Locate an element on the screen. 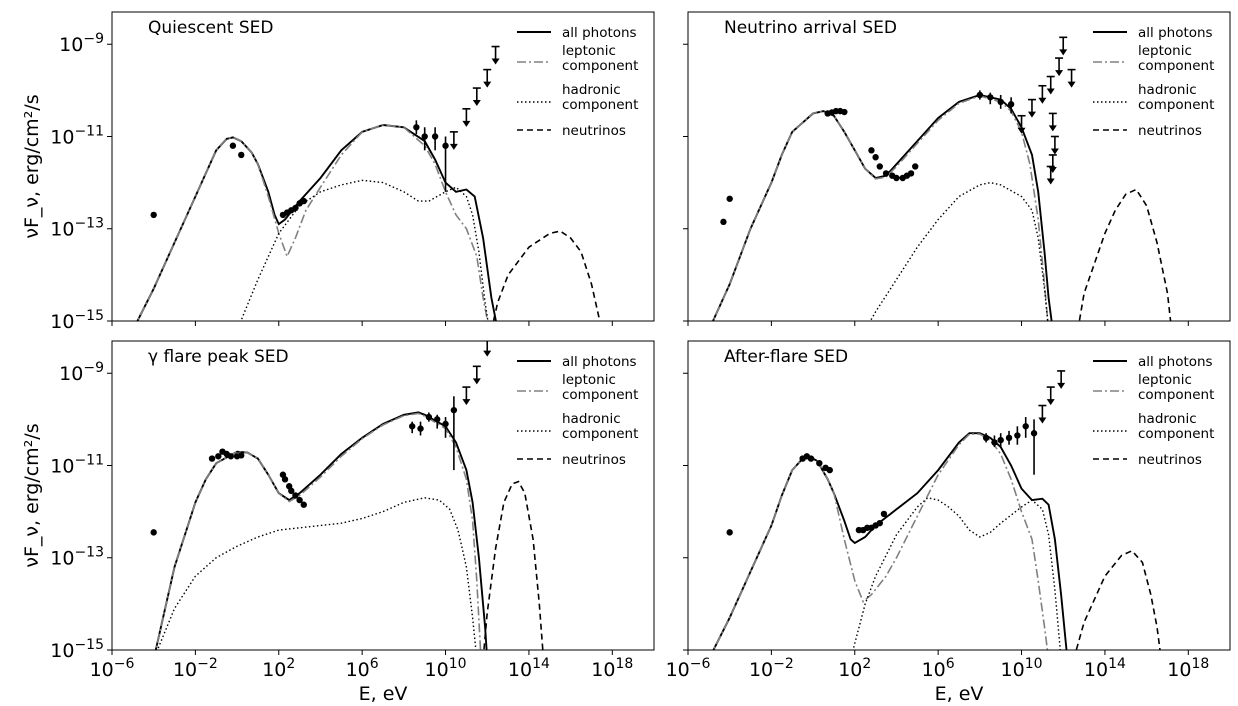  hadronic-curve is located at coordinates (959, 251).